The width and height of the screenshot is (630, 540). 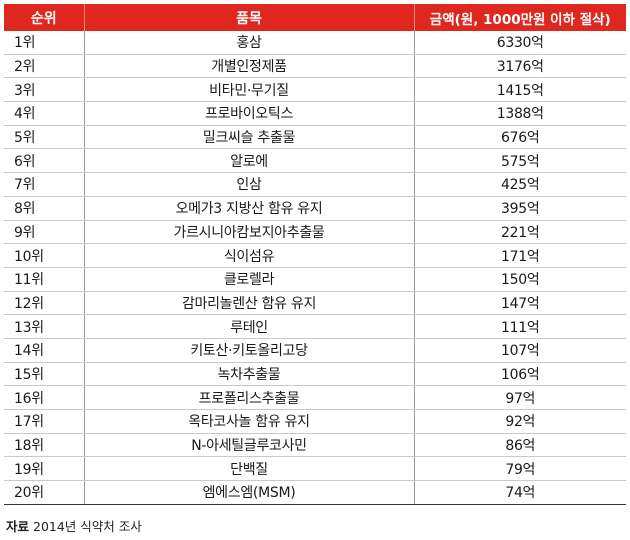 What do you see at coordinates (520, 43) in the screenshot?
I see `amount-cell: 6330억` at bounding box center [520, 43].